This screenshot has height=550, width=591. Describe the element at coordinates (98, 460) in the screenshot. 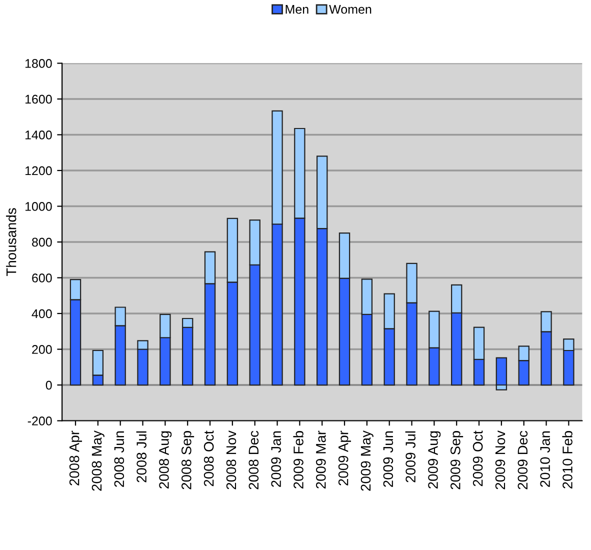

I see `x-tick-label: 2008 May` at that location.